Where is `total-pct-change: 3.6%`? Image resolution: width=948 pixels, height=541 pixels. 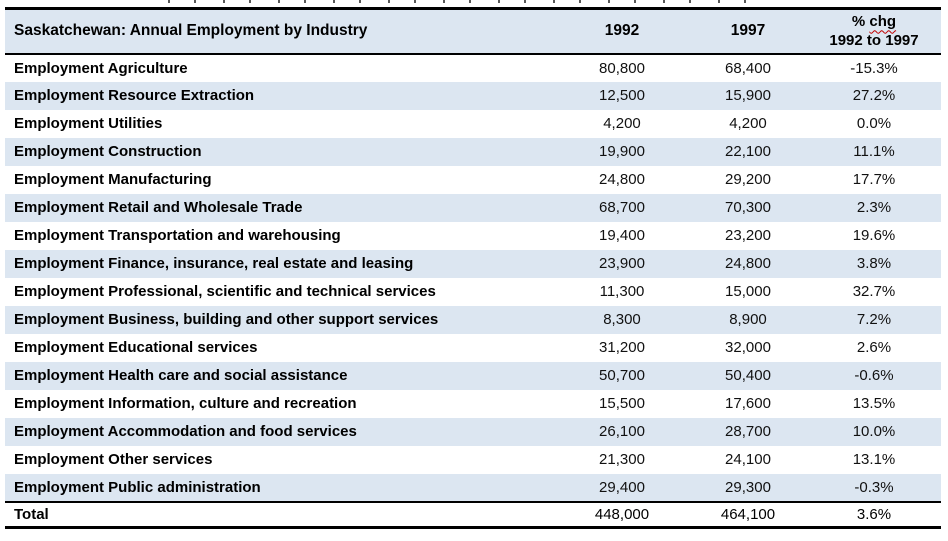 total-pct-change: 3.6% is located at coordinates (874, 514).